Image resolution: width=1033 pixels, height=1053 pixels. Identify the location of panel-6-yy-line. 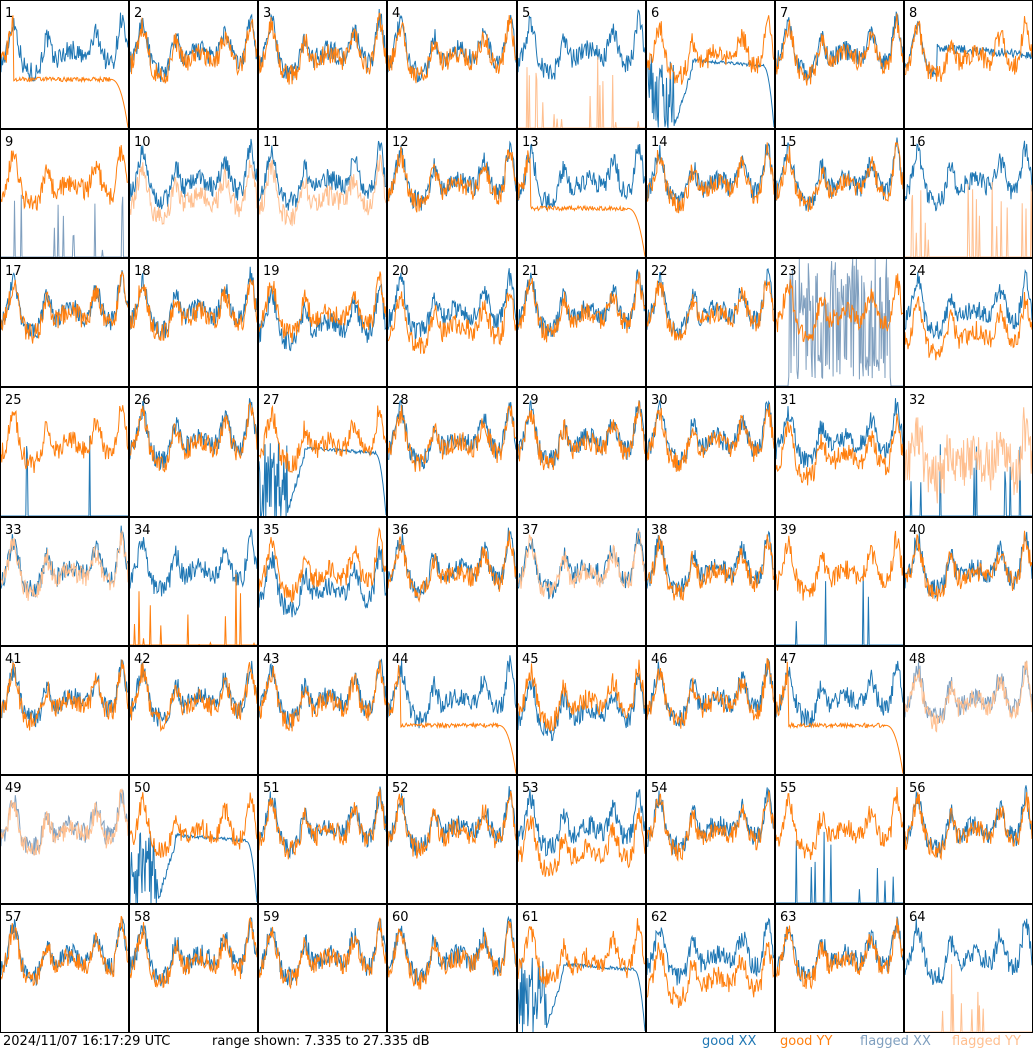
(710, 50).